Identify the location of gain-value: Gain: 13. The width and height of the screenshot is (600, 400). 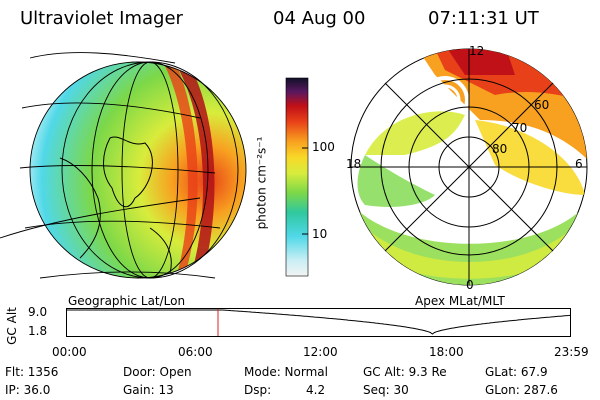
(148, 390).